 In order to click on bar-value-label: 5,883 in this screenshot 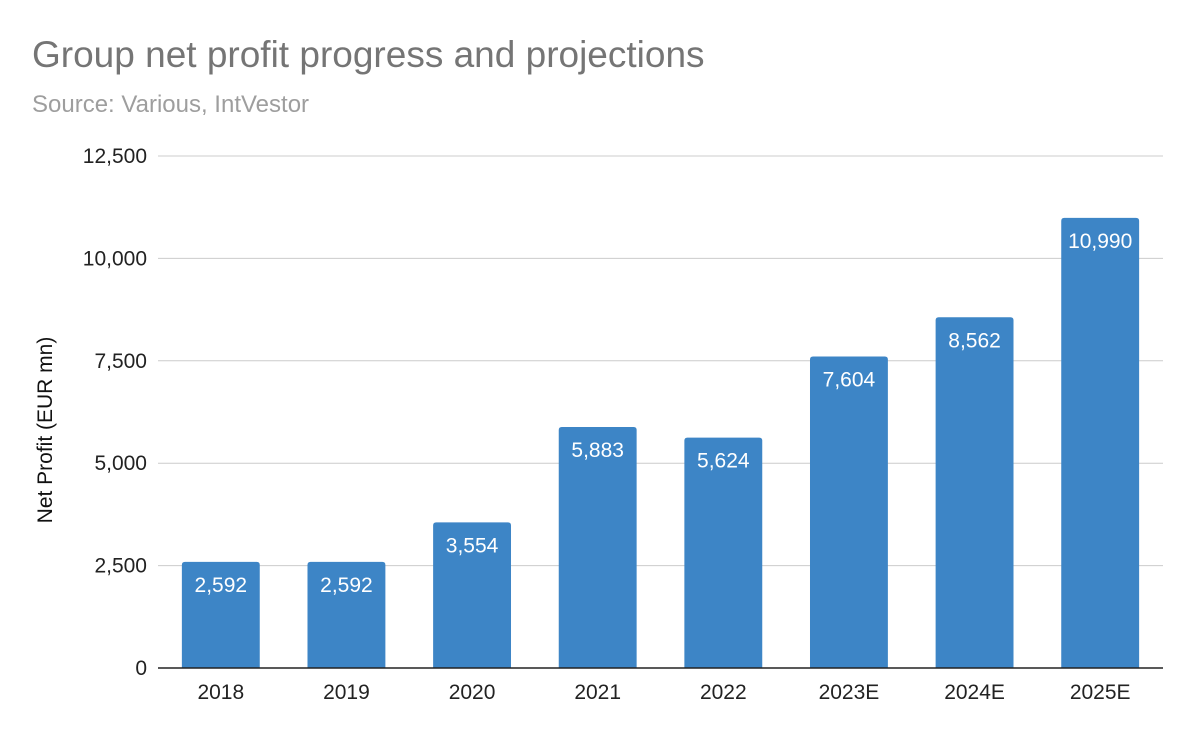, I will do `click(597, 450)`.